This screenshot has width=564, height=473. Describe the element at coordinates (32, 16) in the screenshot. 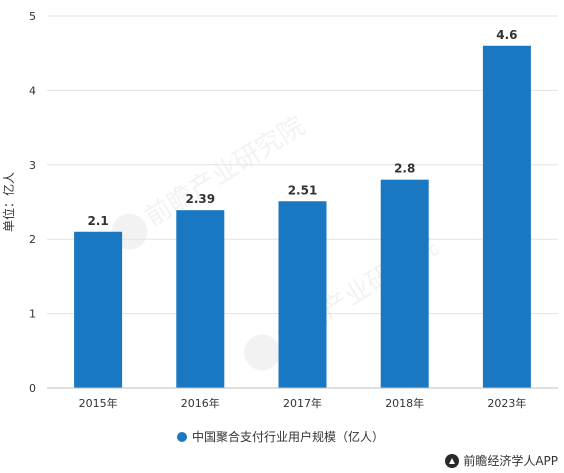

I see `y-tick-label: 5` at that location.